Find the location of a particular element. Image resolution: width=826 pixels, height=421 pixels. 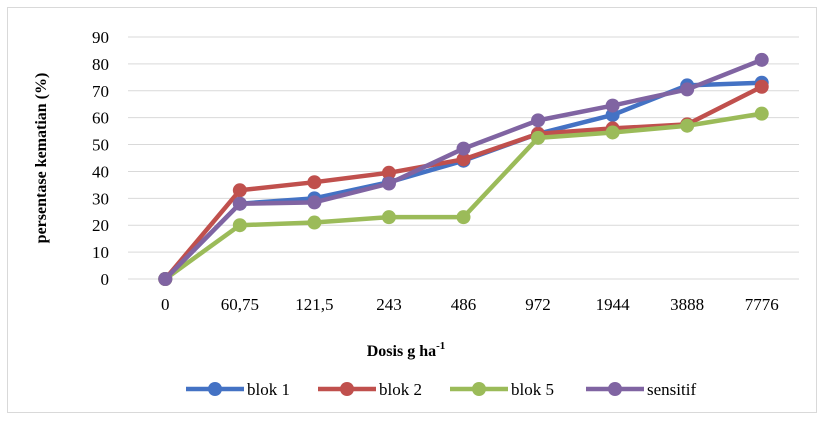

x-tick-label: 7776 is located at coordinates (762, 304).